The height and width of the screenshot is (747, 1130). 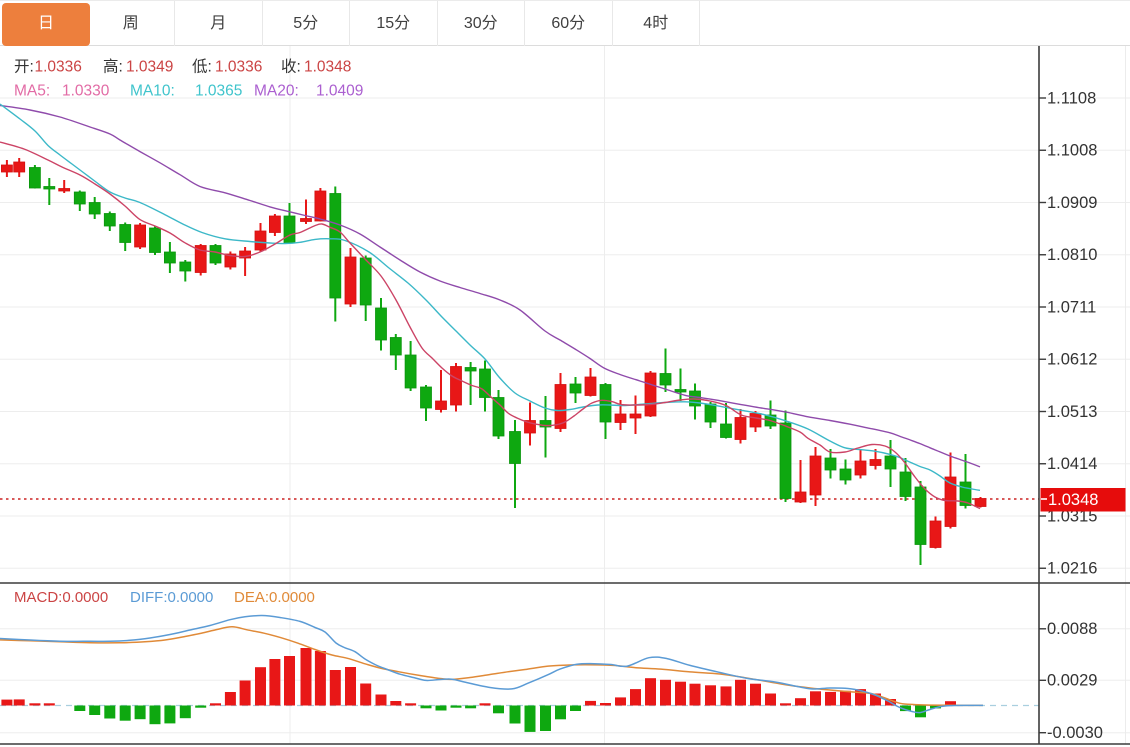 I want to click on svg-text: MACD:0.0000, so click(x=61, y=597).